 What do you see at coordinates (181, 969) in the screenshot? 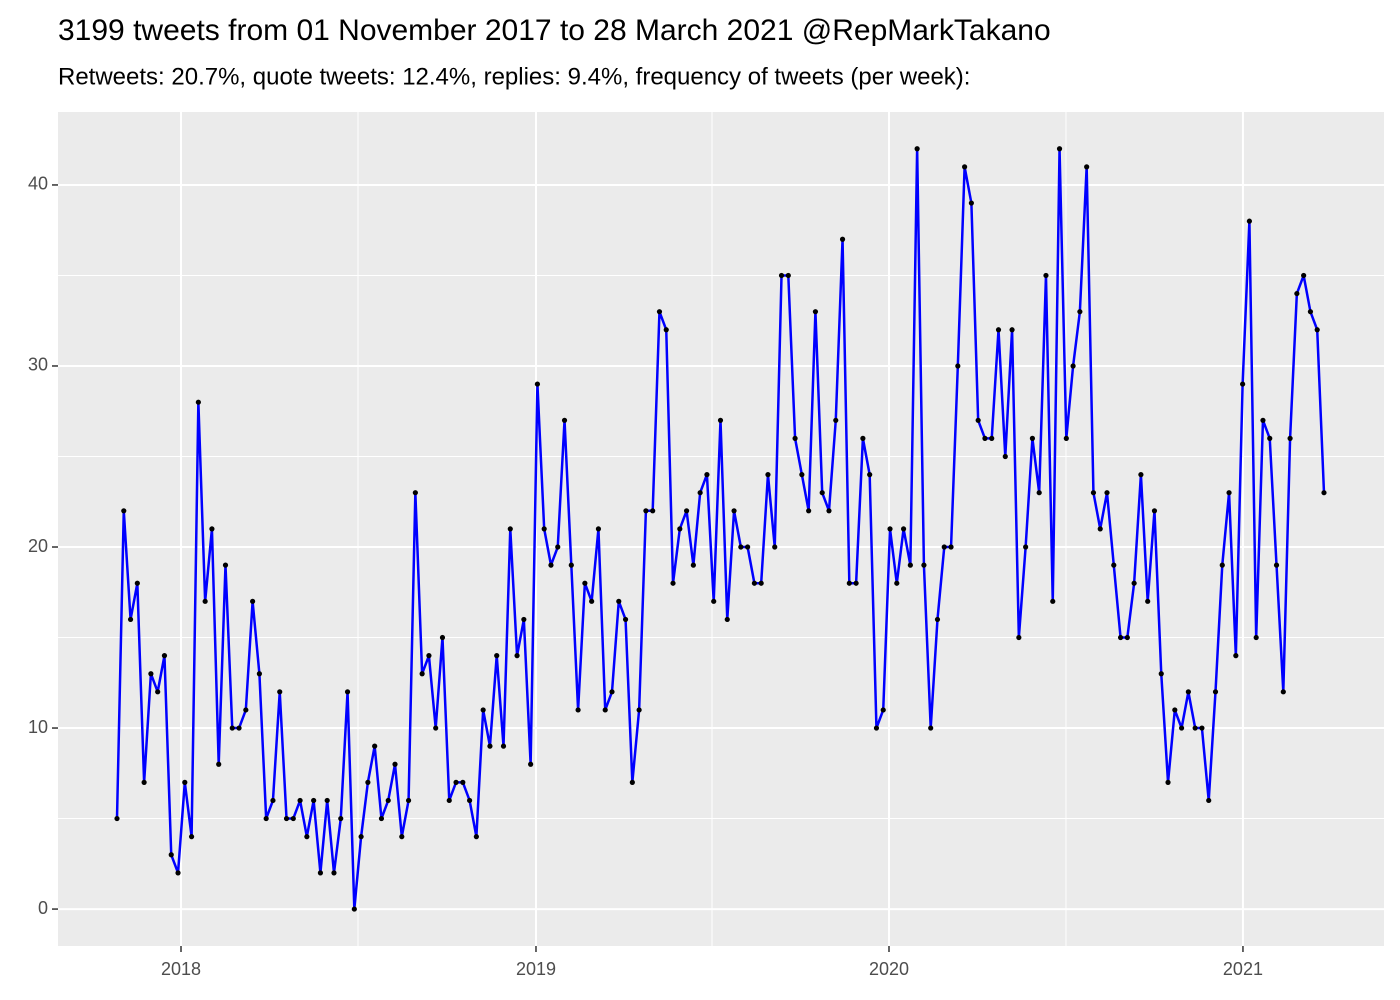
I see `x-tick-label: 2018` at bounding box center [181, 969].